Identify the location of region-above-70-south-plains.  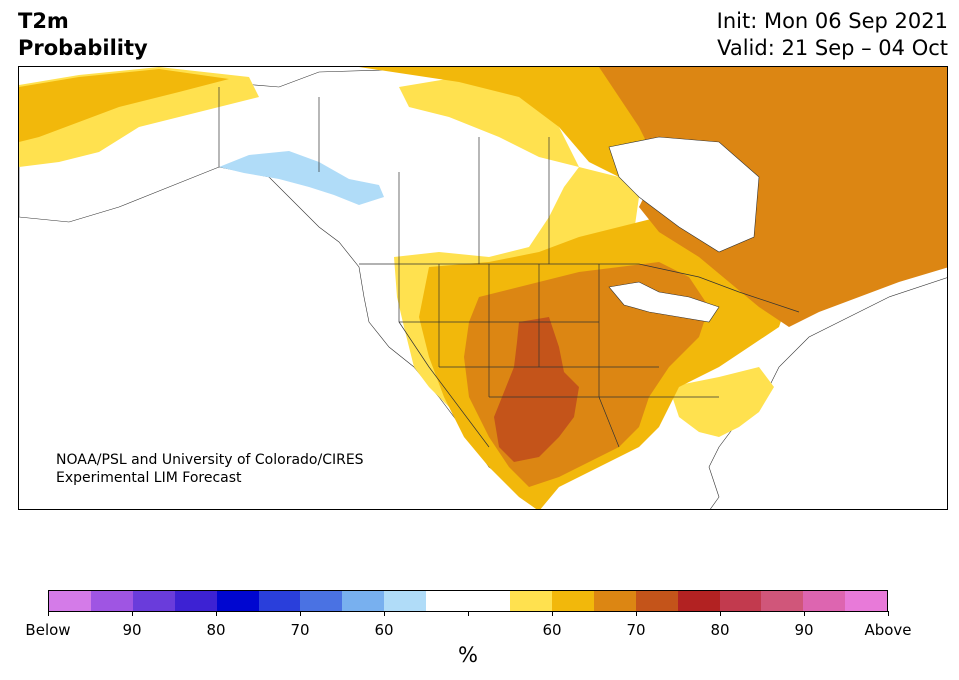
(536, 389).